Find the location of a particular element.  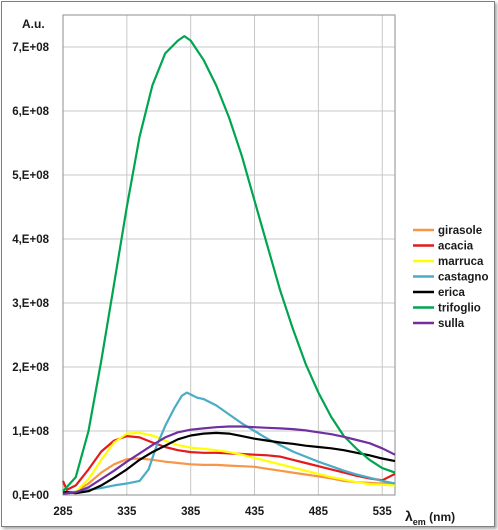

legend-label-erica: erica is located at coordinates (451, 293).